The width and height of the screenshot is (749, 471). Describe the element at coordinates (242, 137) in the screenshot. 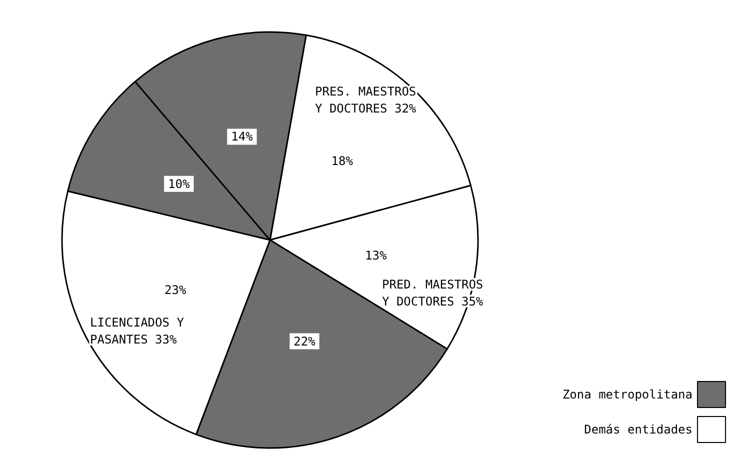

I see `data-label: 14%` at that location.